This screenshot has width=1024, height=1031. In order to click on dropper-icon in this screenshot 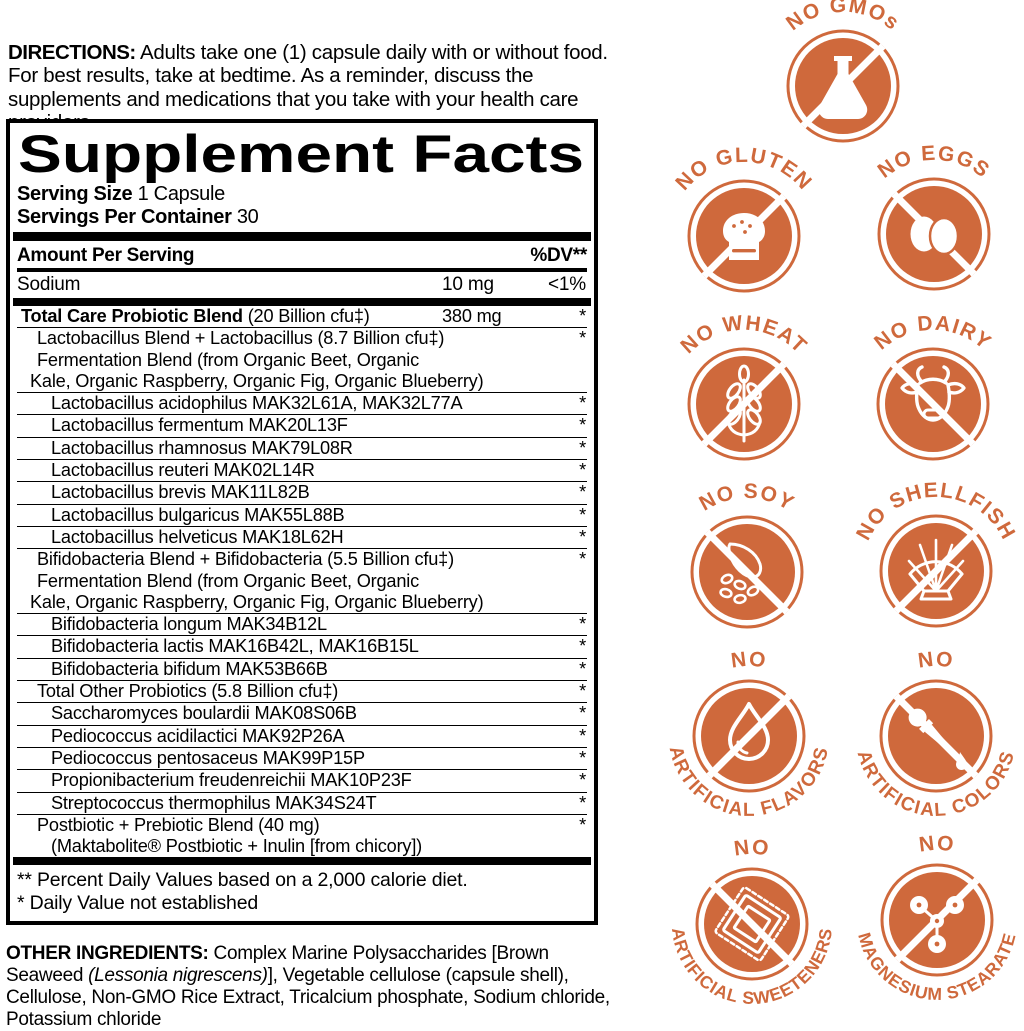, I will do `click(937, 739)`.